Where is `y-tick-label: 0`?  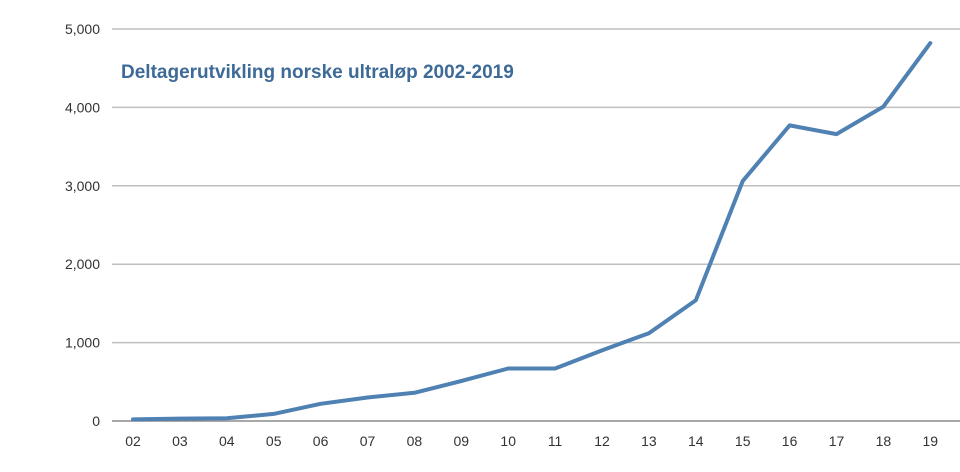
y-tick-label: 0 is located at coordinates (96, 421).